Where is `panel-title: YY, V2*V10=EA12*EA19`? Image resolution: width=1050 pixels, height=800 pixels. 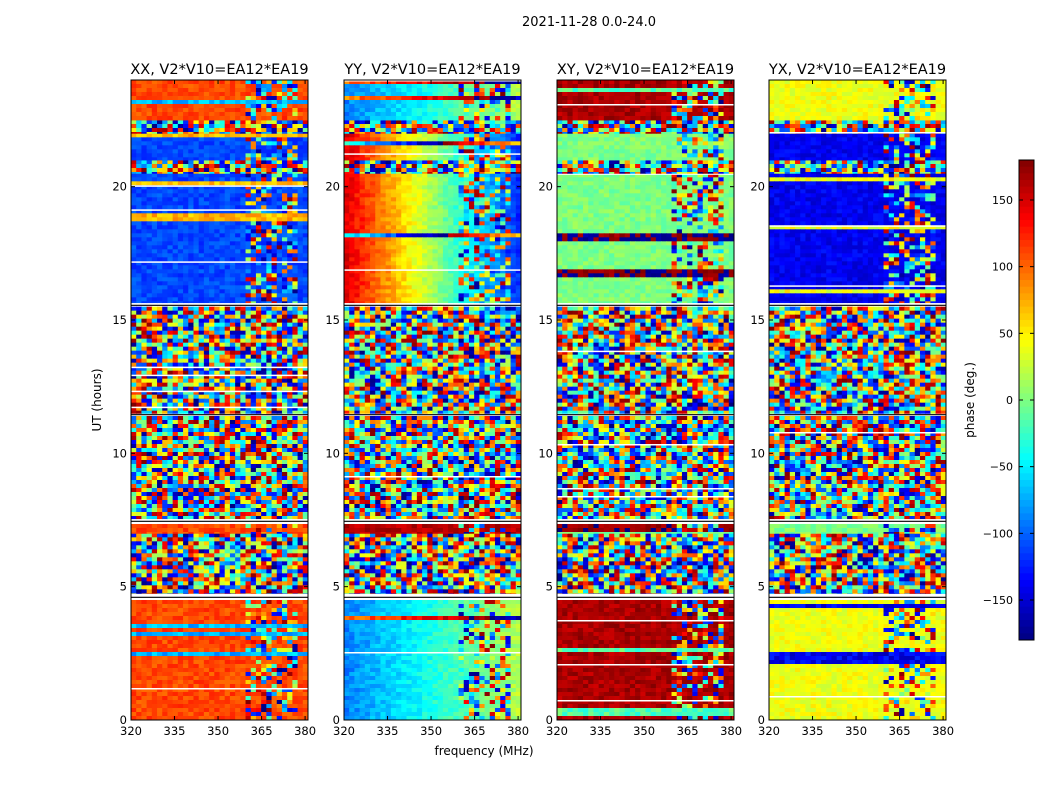 panel-title: YY, V2*V10=EA12*EA19 is located at coordinates (431, 70).